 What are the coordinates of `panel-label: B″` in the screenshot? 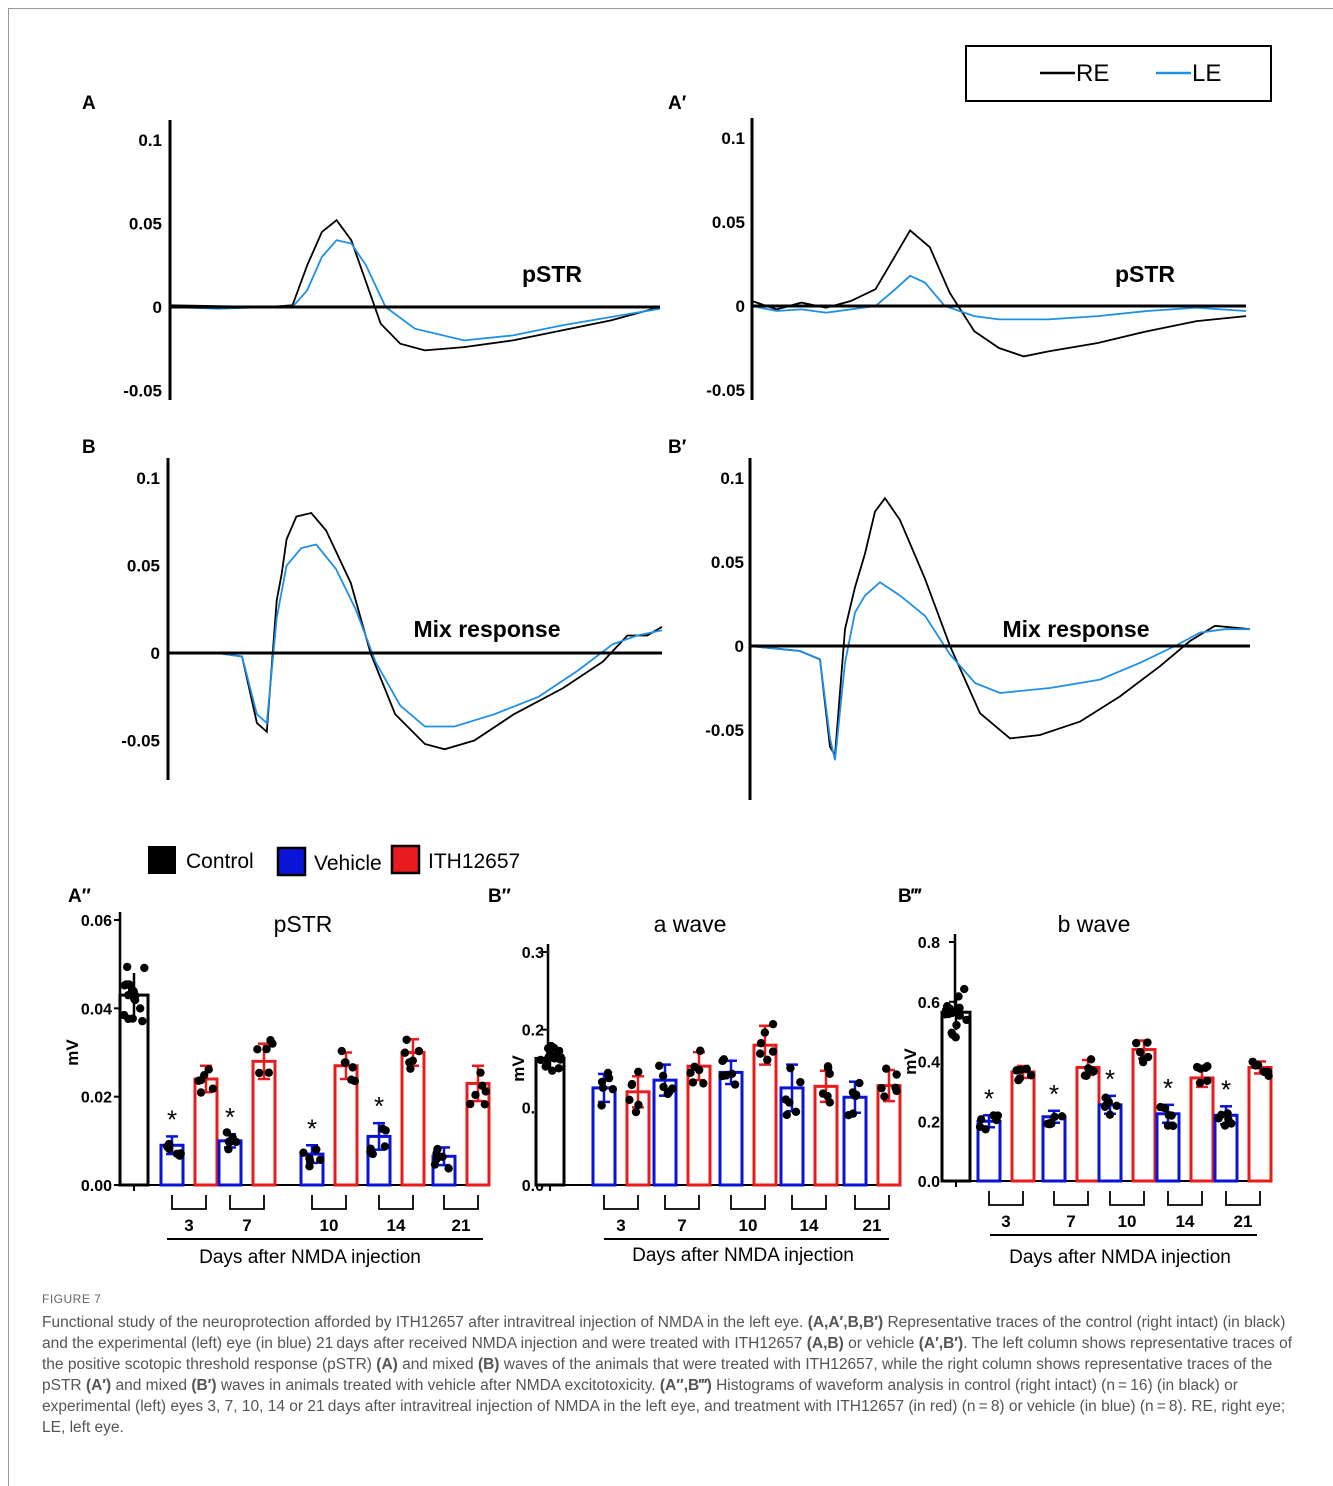 It's located at (499, 896).